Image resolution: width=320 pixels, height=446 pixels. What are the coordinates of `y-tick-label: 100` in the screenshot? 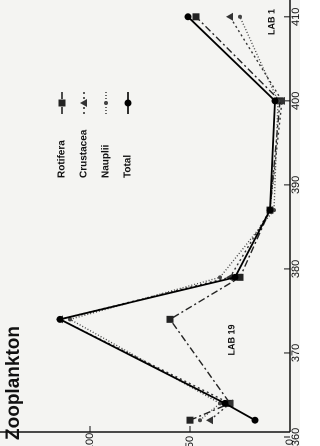 It's located at (90, 439).